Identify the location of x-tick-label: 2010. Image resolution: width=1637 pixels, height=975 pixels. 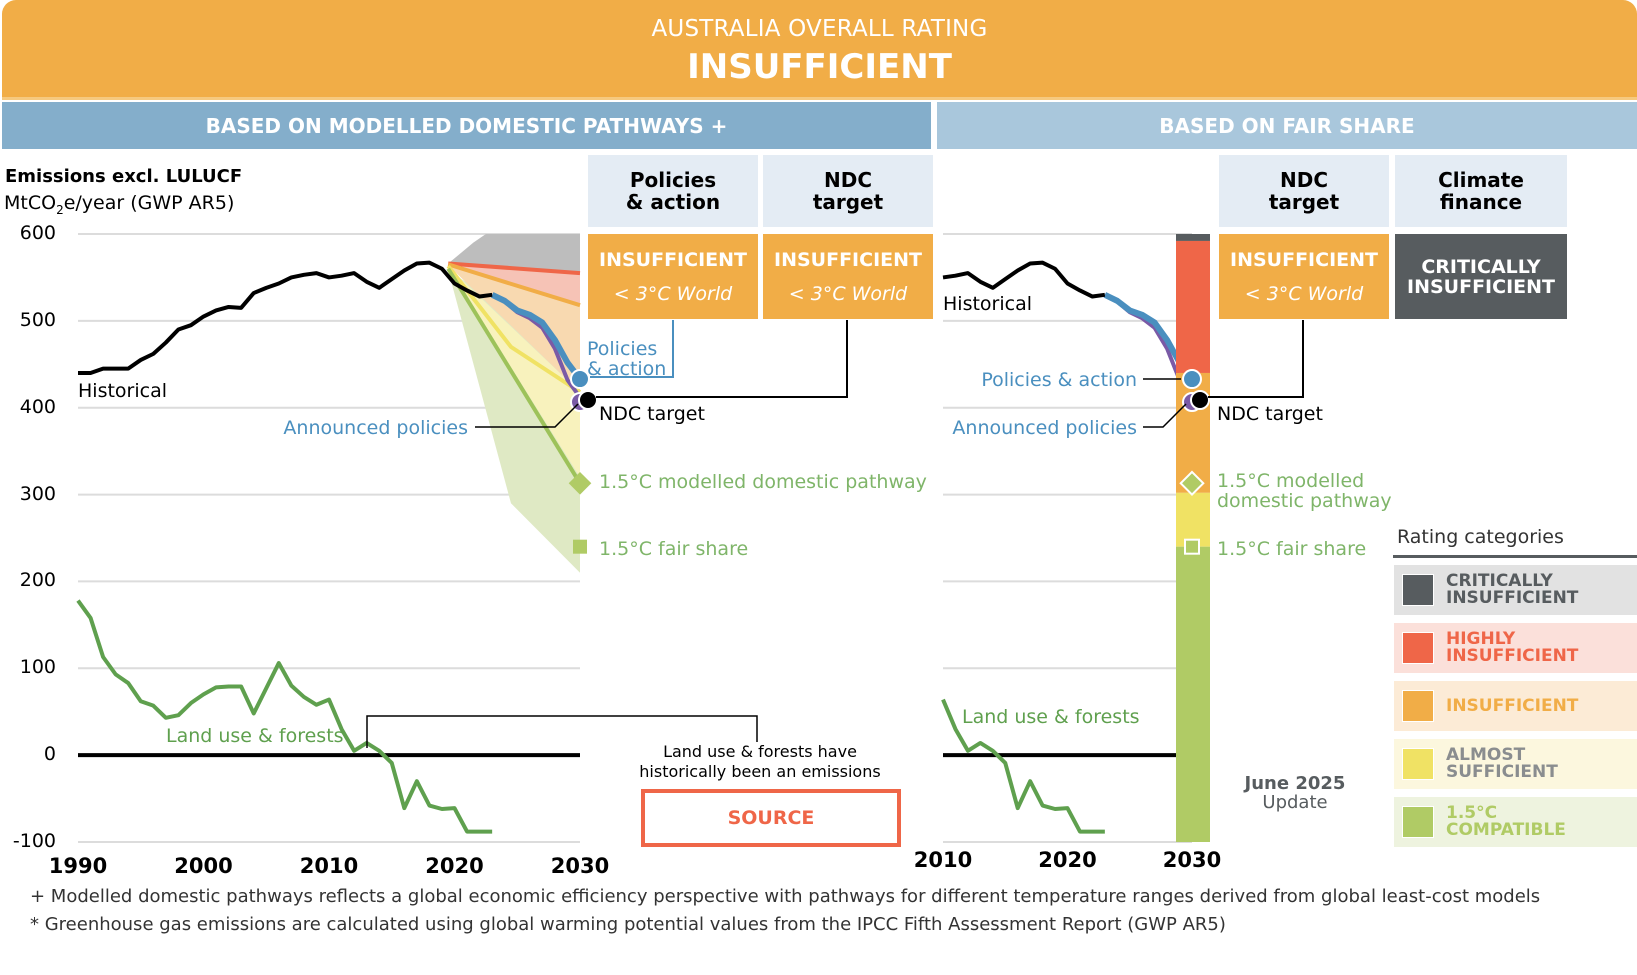
(329, 866).